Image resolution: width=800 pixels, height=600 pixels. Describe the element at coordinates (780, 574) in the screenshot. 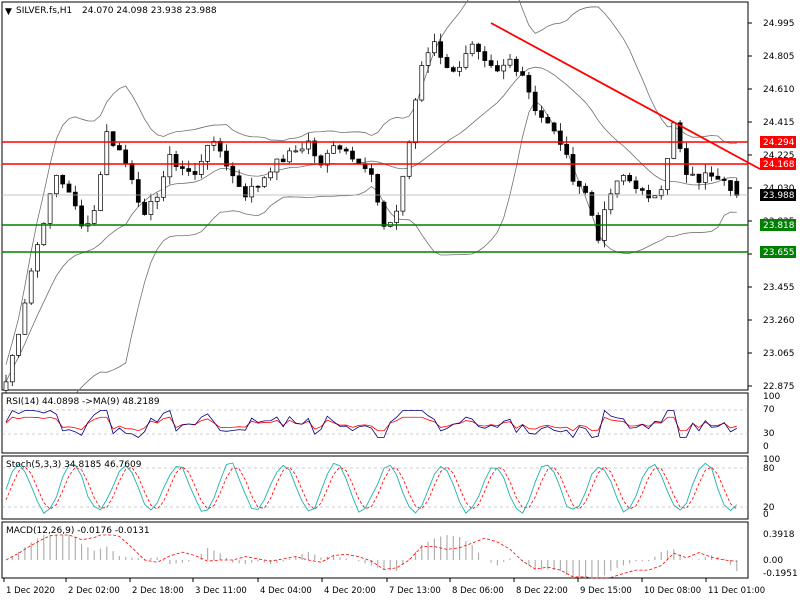

I see `macd-tick: -0.1951` at that location.